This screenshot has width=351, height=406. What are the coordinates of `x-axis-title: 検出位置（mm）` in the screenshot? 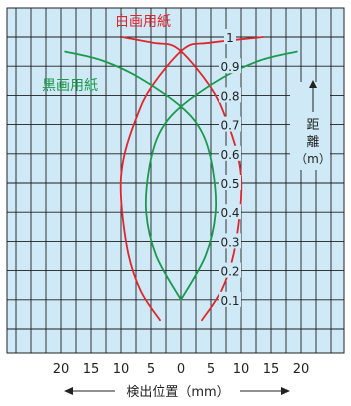 It's located at (177, 392).